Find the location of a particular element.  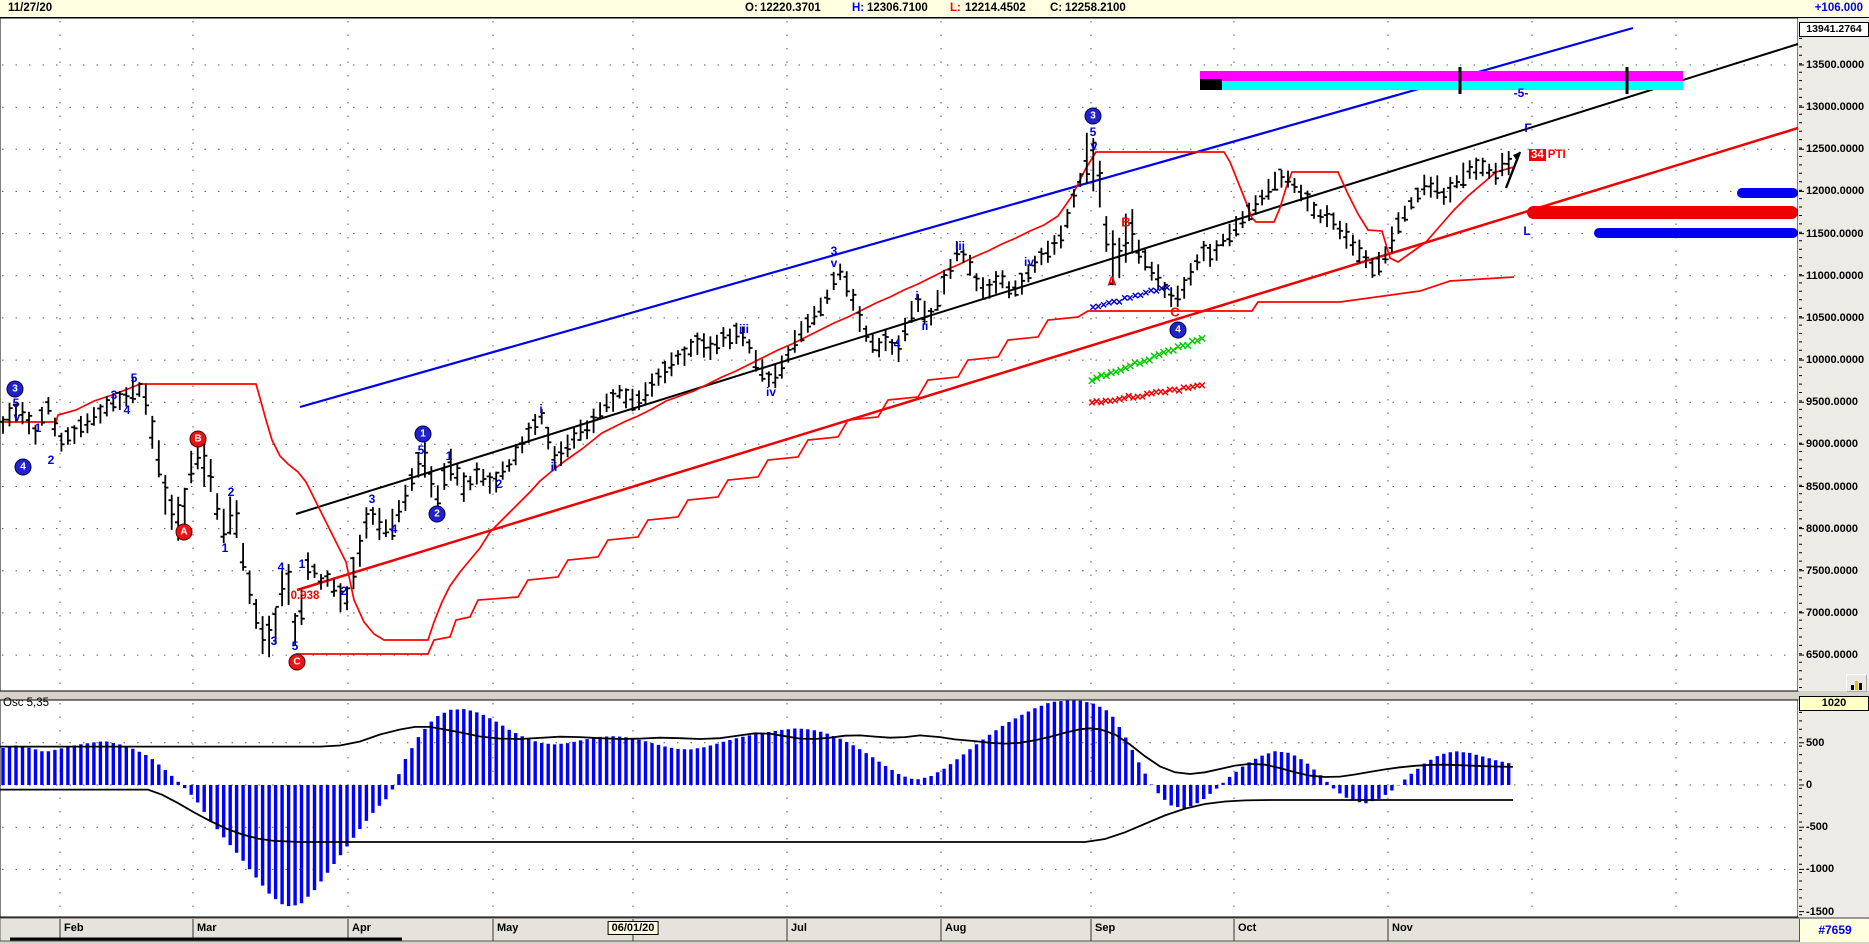

osc-scale-label: -1000 is located at coordinates (1820, 869).